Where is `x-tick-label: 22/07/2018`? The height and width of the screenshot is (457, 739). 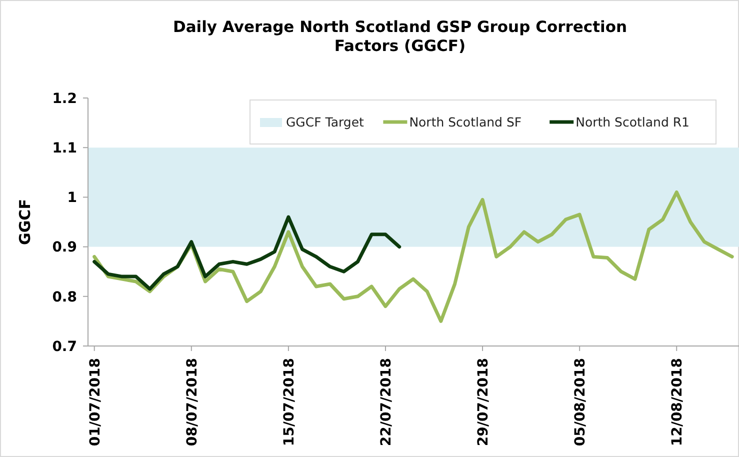
x-tick-label: 22/07/2018 is located at coordinates (386, 402).